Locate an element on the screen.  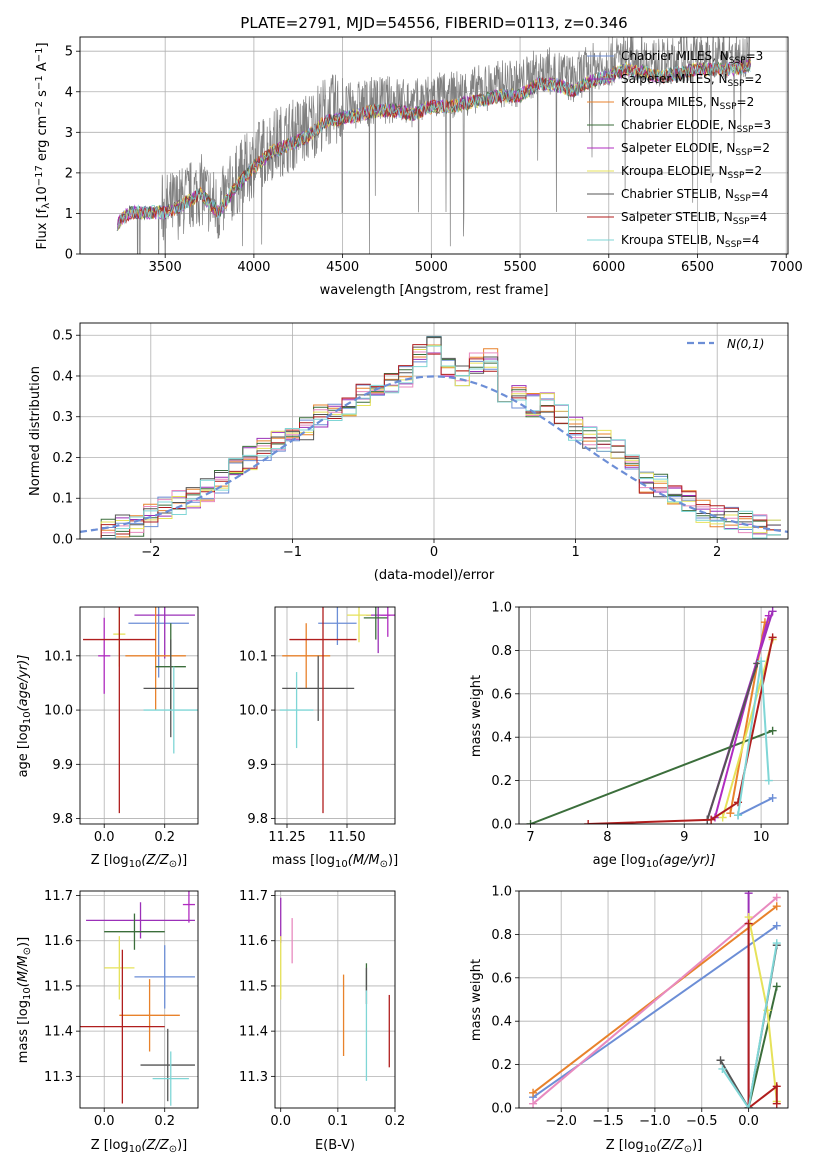
x-tick-label: 7 is located at coordinates (530, 837).